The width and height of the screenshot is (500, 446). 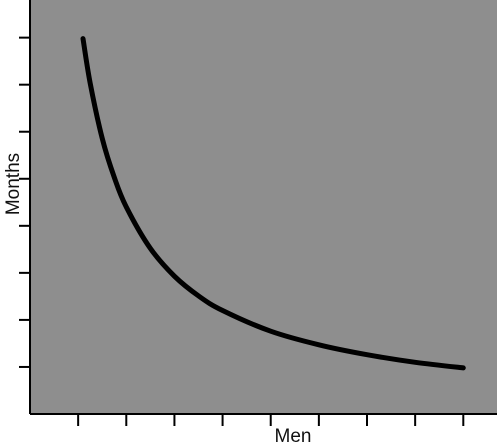 I want to click on x-axis-ticks, so click(x=271, y=420).